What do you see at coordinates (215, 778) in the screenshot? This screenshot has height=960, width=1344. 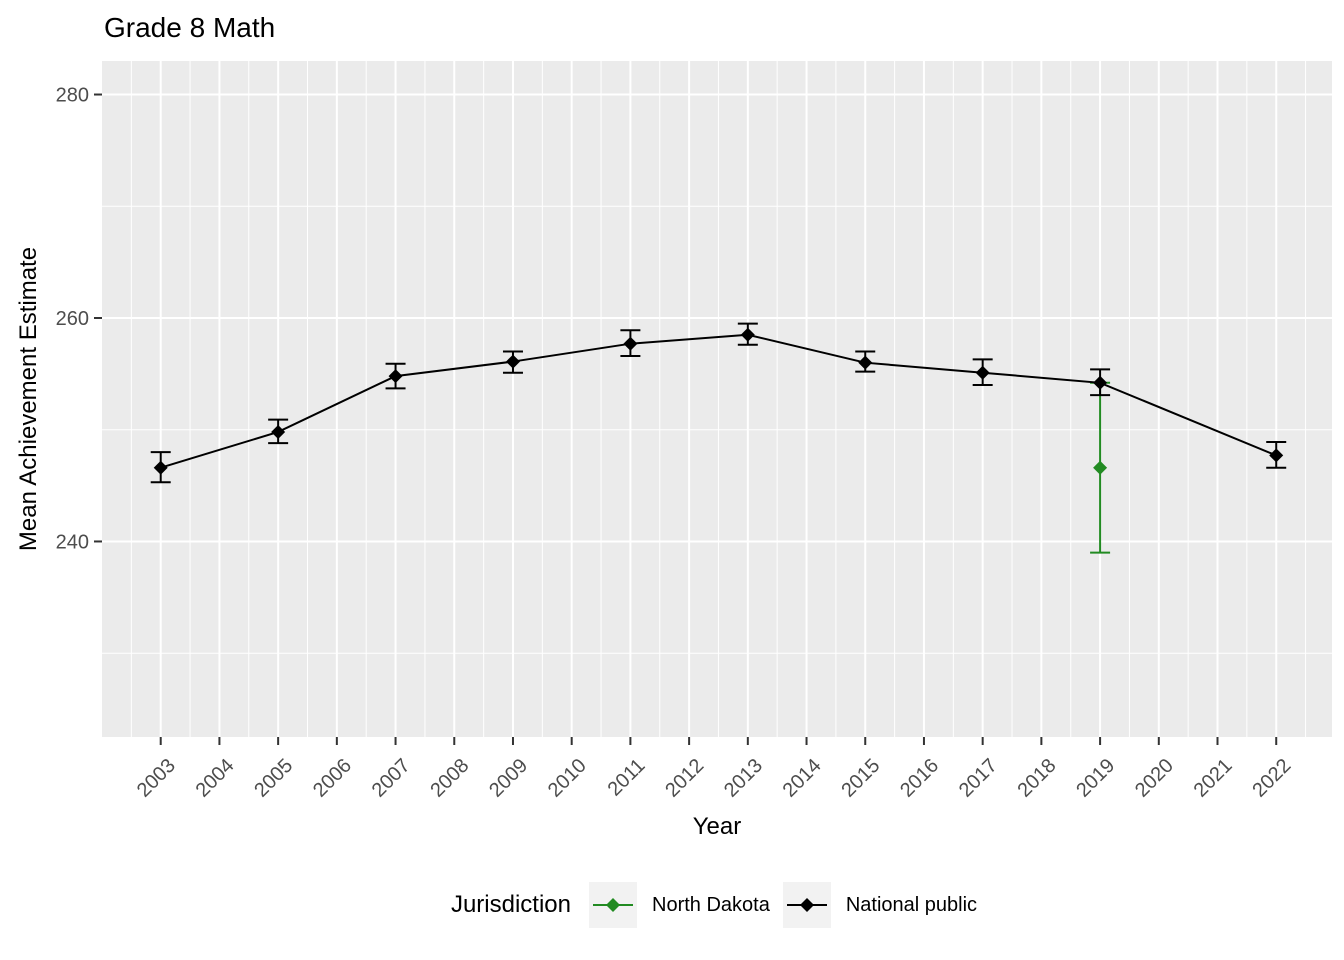 I see `x-tick-label: 2004` at bounding box center [215, 778].